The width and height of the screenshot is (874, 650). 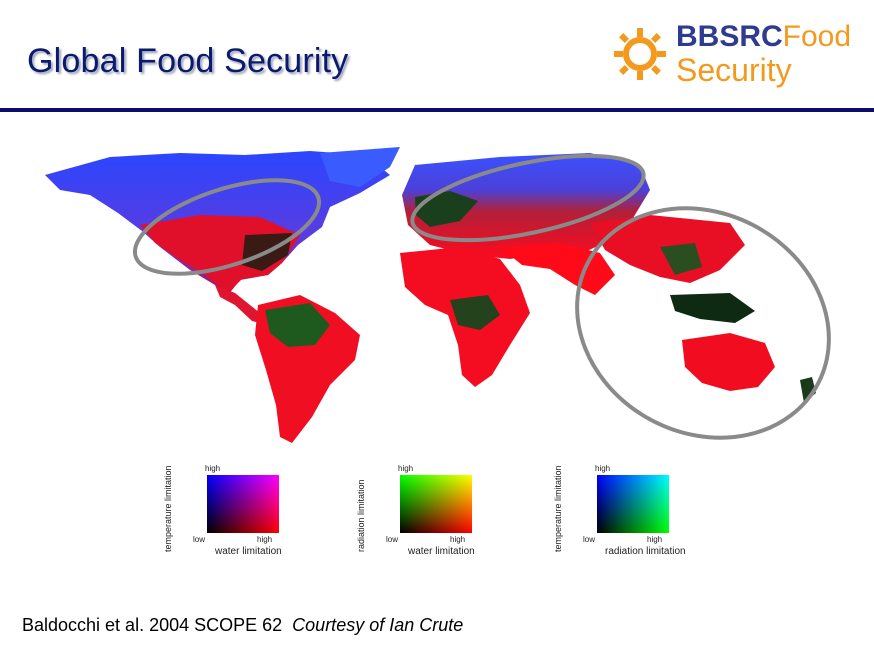 I want to click on new-zealand-region, so click(x=808, y=390).